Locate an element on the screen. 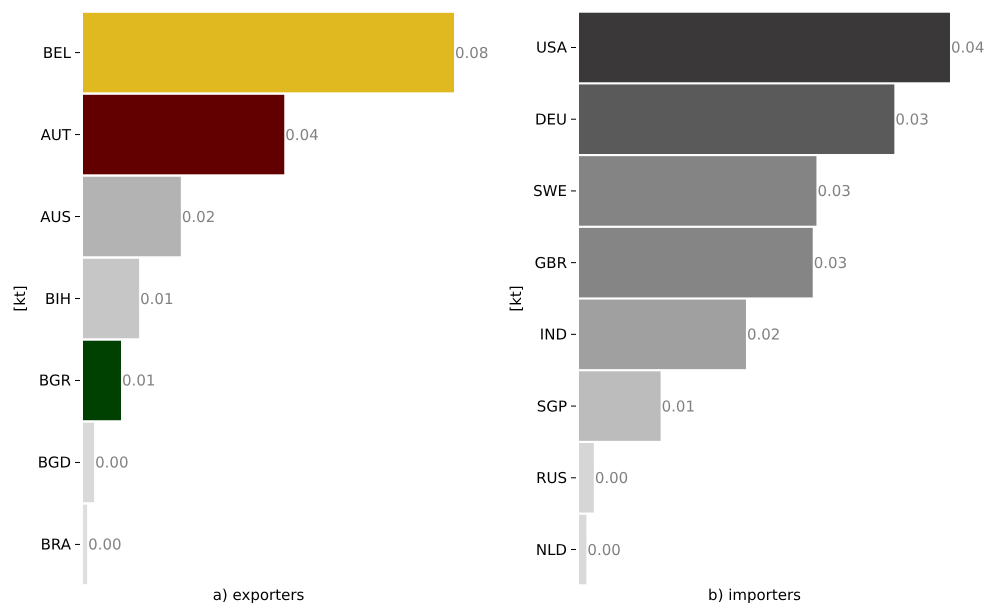 This screenshot has width=986, height=603. y-tick-label: BEL is located at coordinates (57, 53).